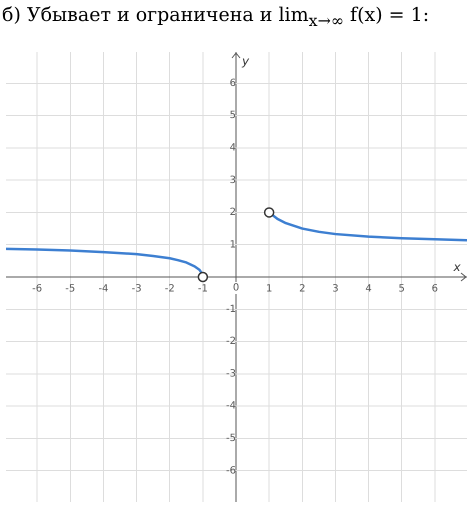  What do you see at coordinates (335, 289) in the screenshot?
I see `x-tick-label: 3` at bounding box center [335, 289].